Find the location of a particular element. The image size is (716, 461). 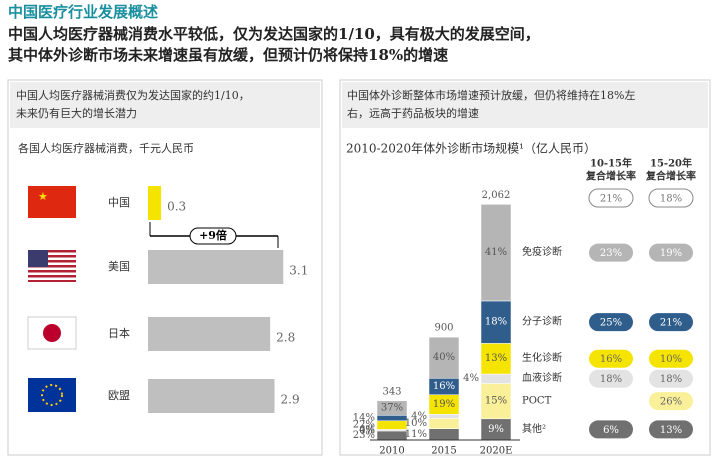

category-label: 欧盟 is located at coordinates (119, 395).